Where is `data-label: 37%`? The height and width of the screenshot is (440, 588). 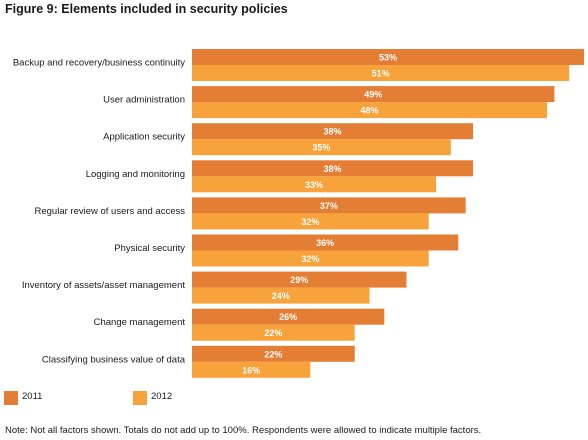 data-label: 37% is located at coordinates (329, 206).